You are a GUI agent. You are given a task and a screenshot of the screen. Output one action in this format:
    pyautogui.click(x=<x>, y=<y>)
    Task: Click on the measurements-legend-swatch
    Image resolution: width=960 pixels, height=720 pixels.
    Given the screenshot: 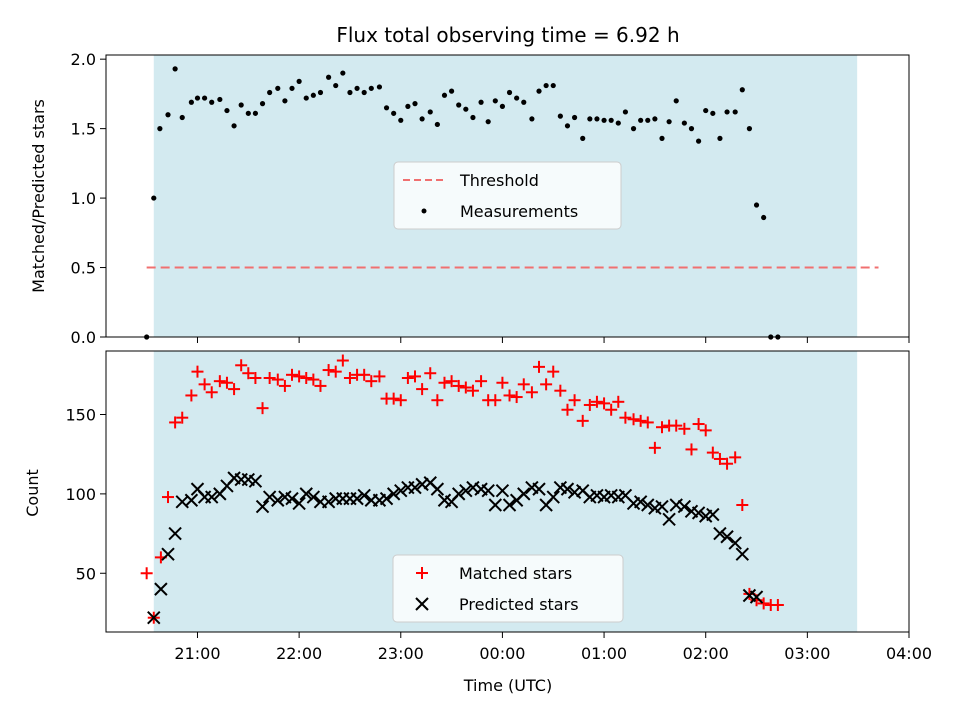 What is the action you would take?
    pyautogui.click(x=424, y=211)
    